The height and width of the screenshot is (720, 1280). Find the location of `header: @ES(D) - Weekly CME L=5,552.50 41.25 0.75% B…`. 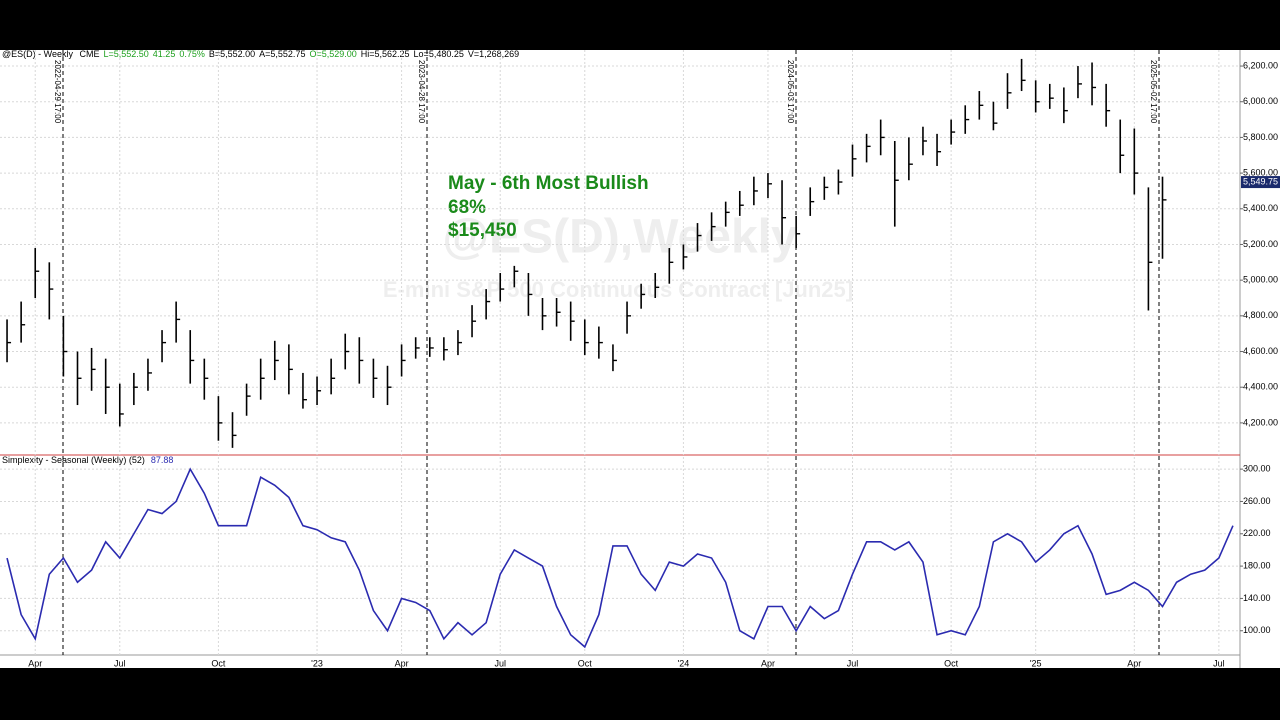

header: @ES(D) - Weekly CME L=5,552.50 41.25 0.75% B… is located at coordinates (260, 54).